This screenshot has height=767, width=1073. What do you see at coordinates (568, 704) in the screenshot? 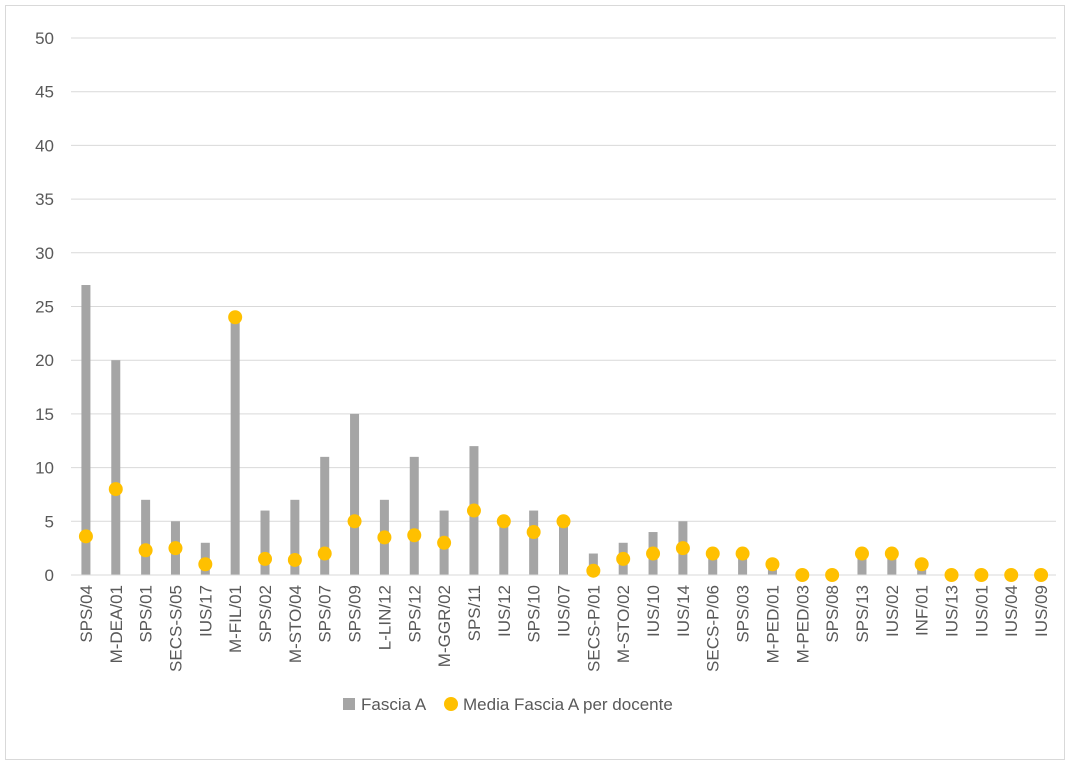
I see `legend-label-point: Media Fascia A per docente` at bounding box center [568, 704].